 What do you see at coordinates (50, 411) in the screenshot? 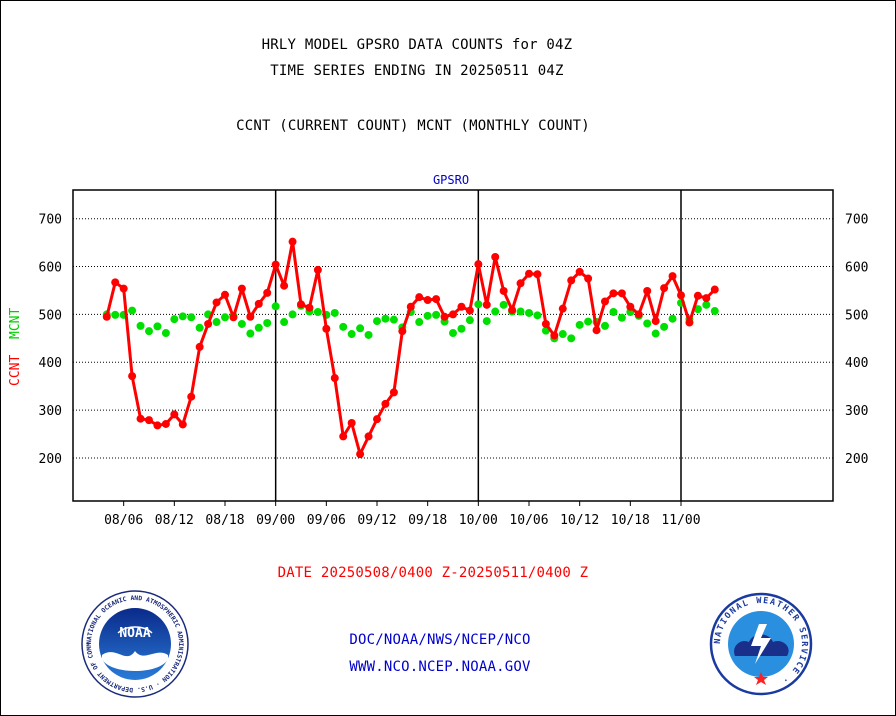
I see `y-tick-label-left: 300` at bounding box center [50, 411].